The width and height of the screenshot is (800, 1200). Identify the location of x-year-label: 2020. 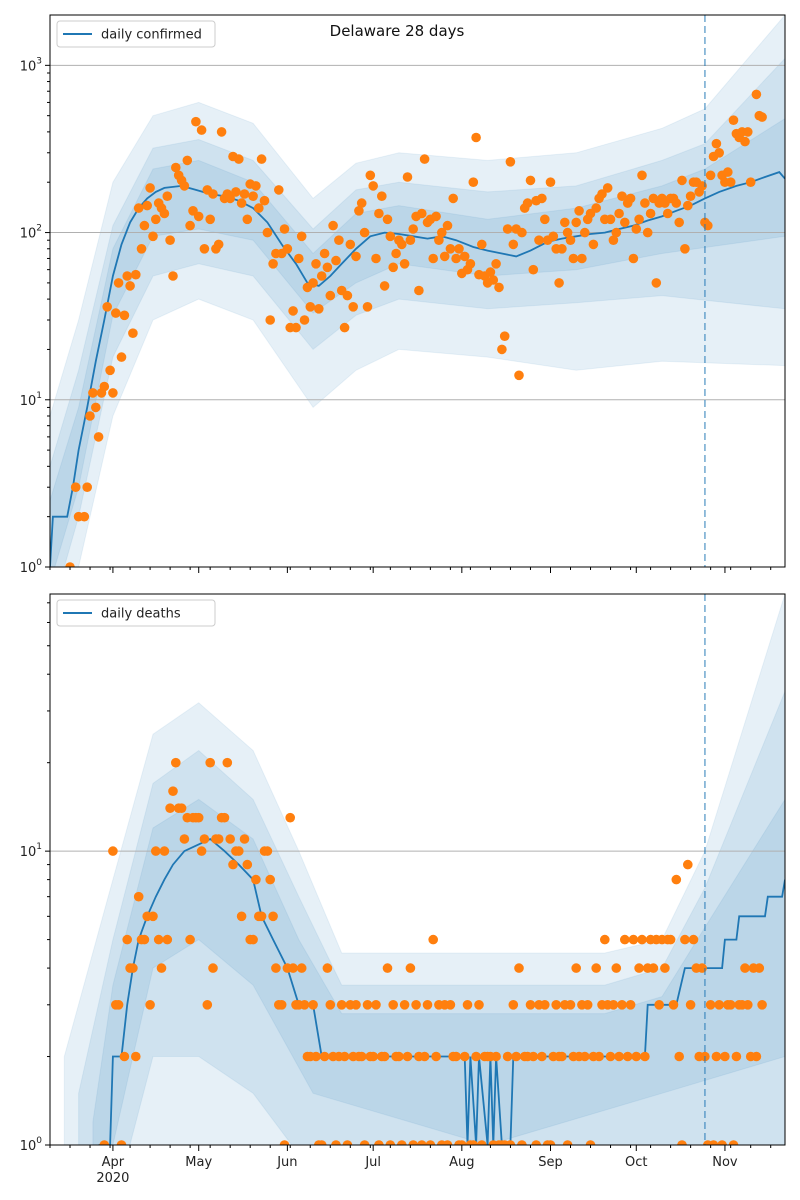
(112, 1178).